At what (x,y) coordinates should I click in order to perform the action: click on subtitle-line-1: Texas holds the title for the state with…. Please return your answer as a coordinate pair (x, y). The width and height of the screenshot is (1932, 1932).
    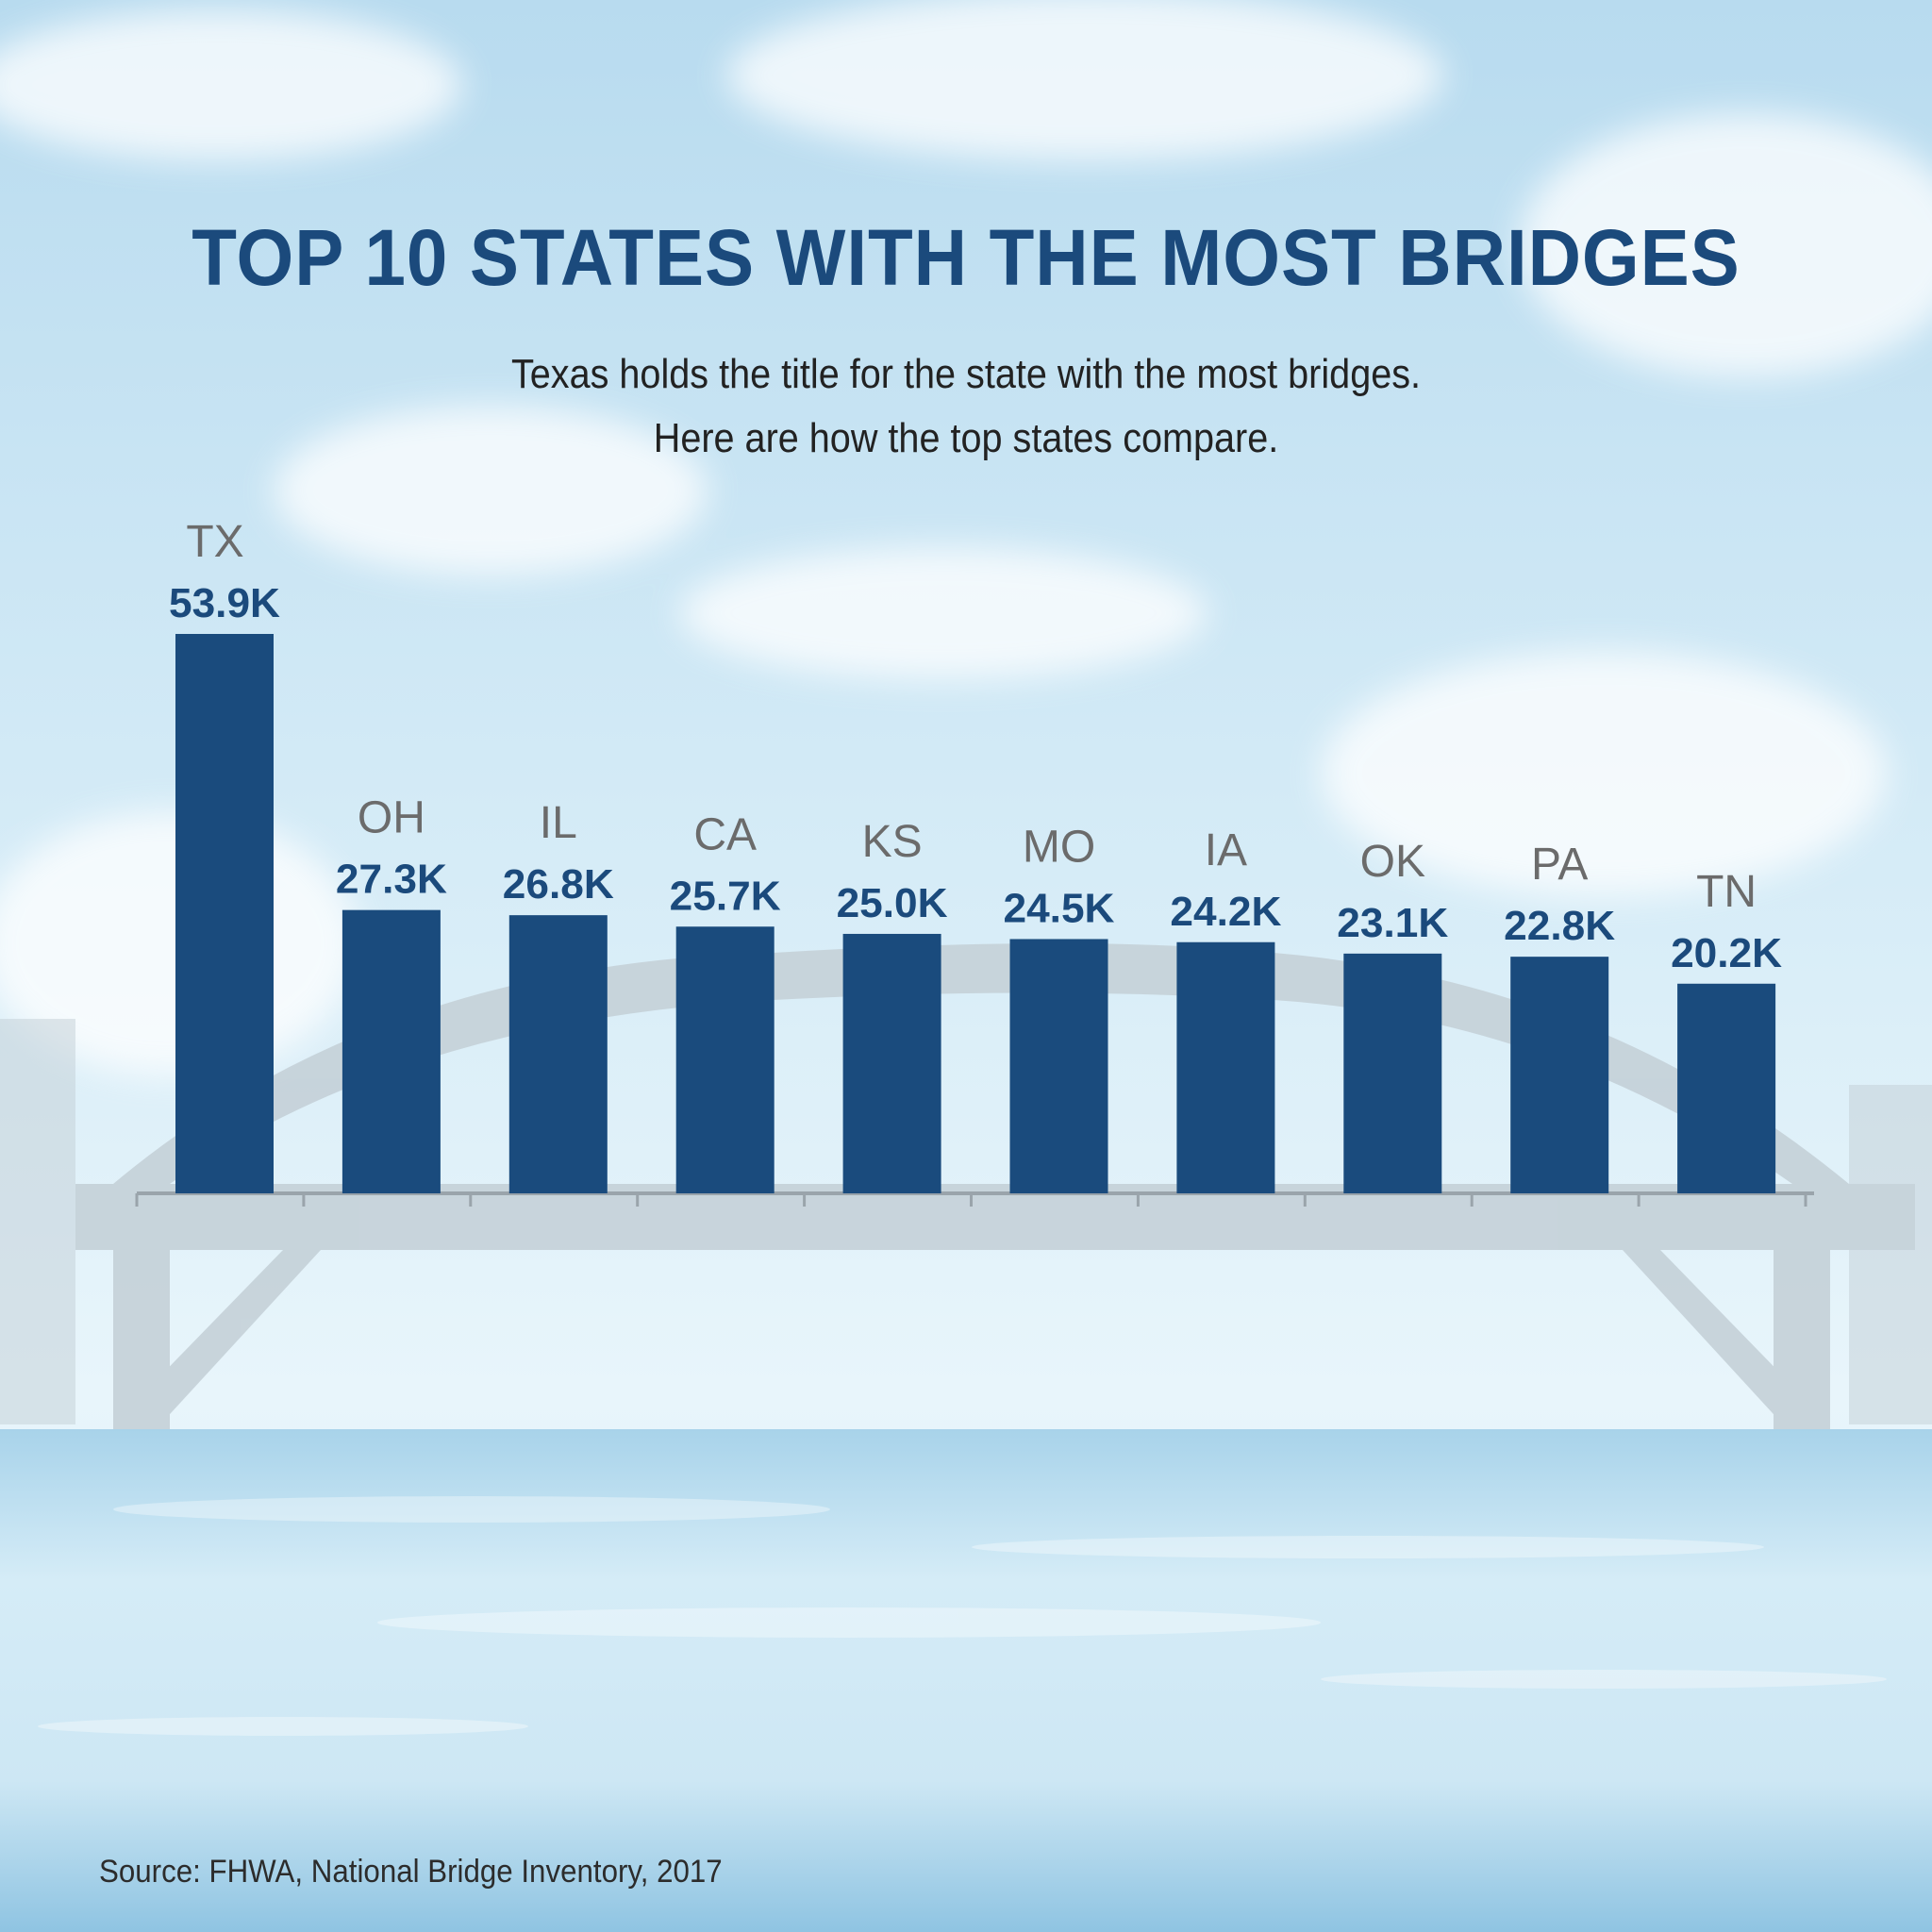
    Looking at the image, I should click on (966, 374).